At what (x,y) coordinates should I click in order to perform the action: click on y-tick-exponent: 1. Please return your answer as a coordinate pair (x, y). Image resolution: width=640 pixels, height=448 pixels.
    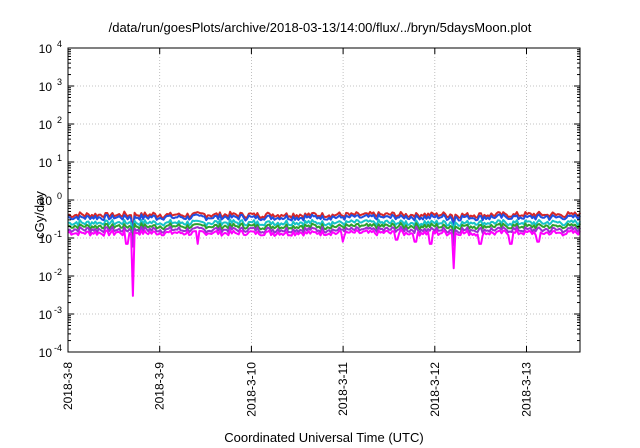
    Looking at the image, I should click on (59, 158).